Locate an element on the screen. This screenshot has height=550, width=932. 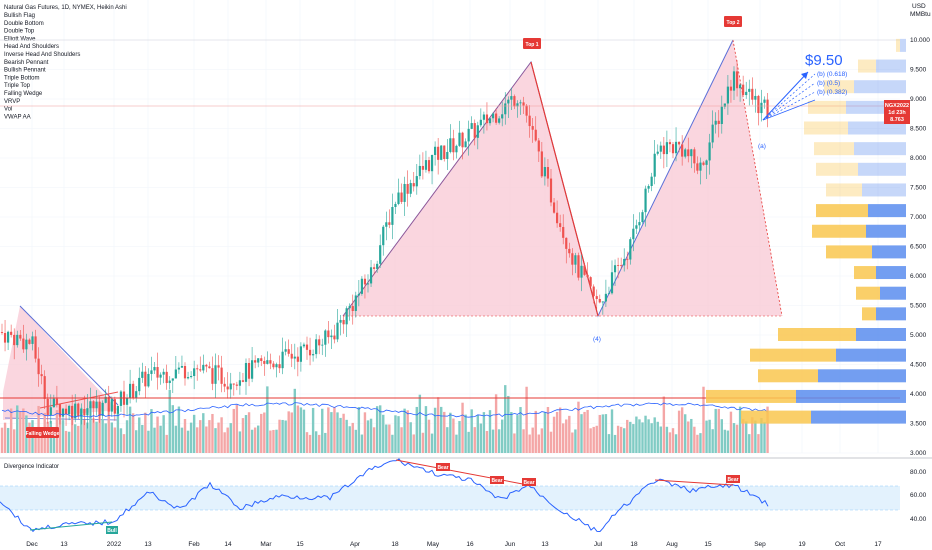
bull-divergence is located at coordinates (71, 526).